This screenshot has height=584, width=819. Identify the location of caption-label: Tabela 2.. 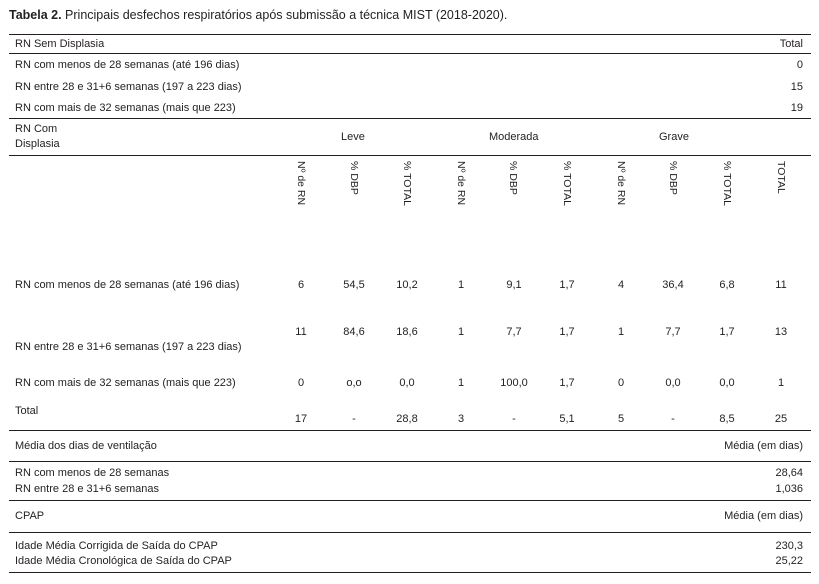
(35, 15).